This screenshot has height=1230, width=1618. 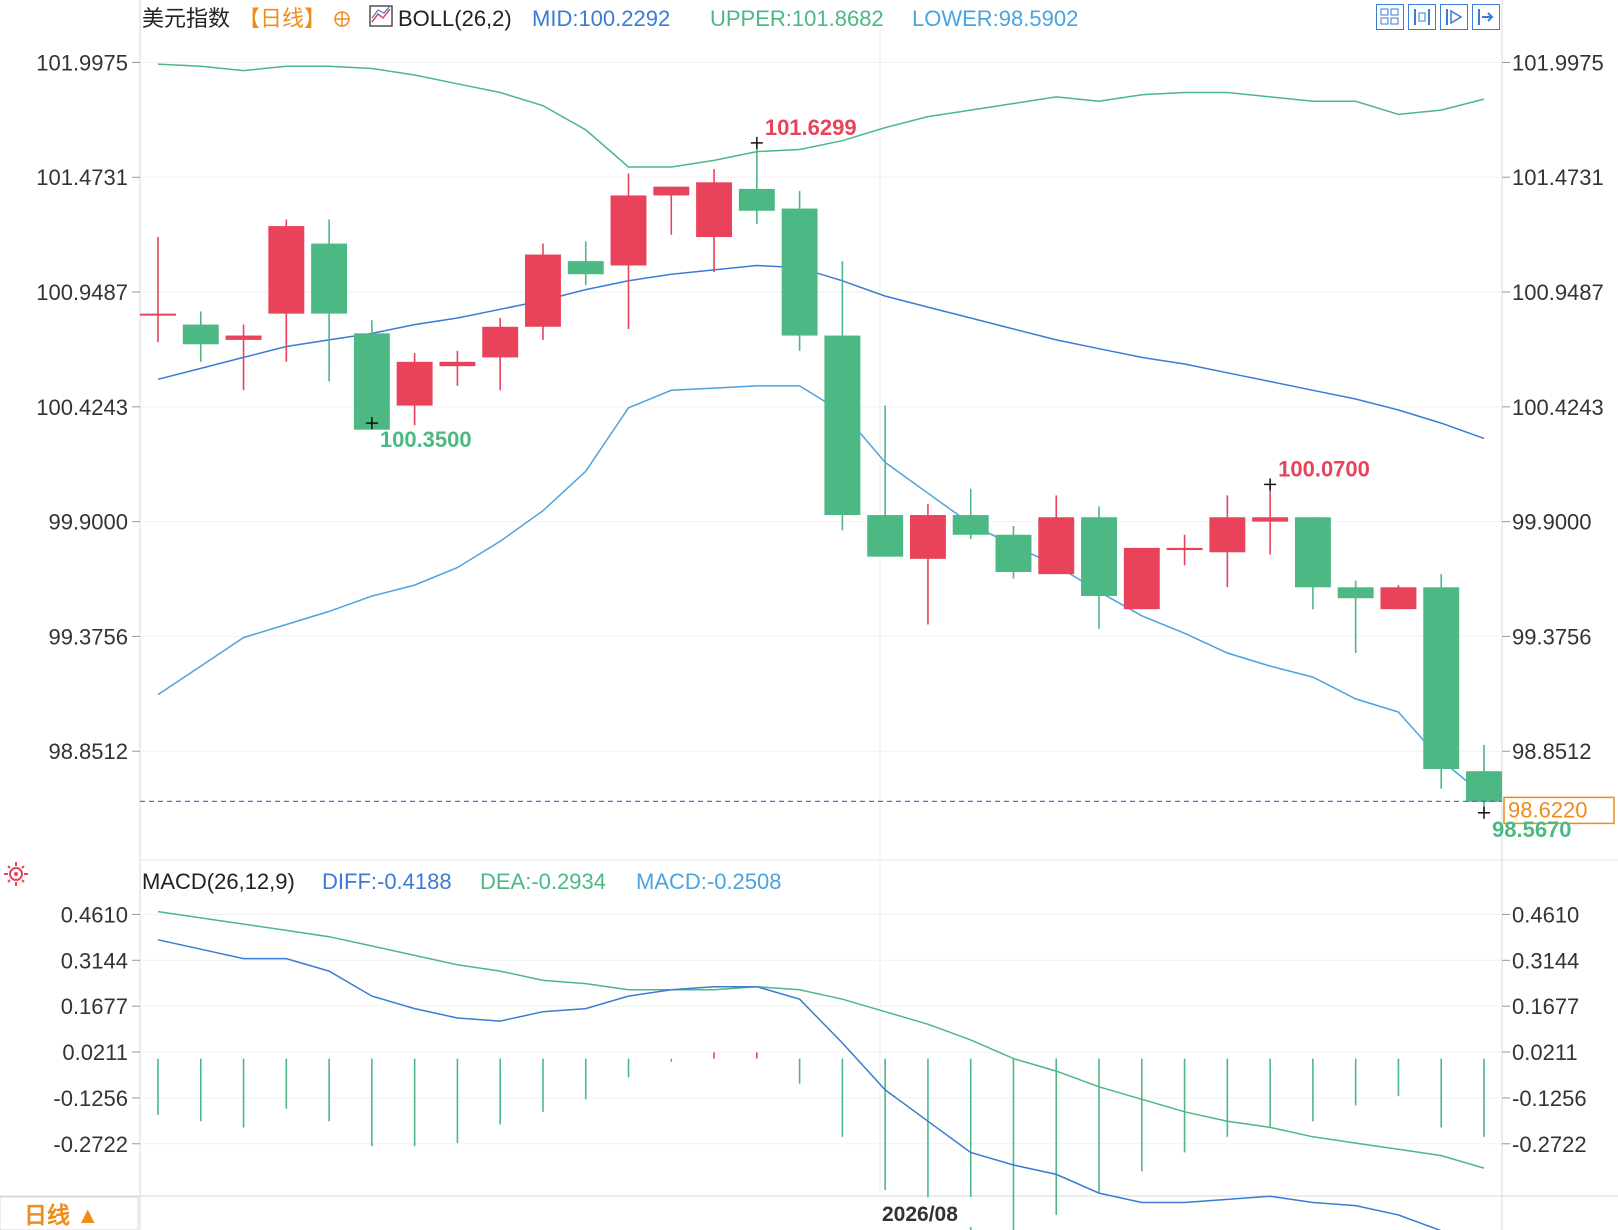 What do you see at coordinates (61, 1215) in the screenshot?
I see `period-switch-label: 日线 ▲` at bounding box center [61, 1215].